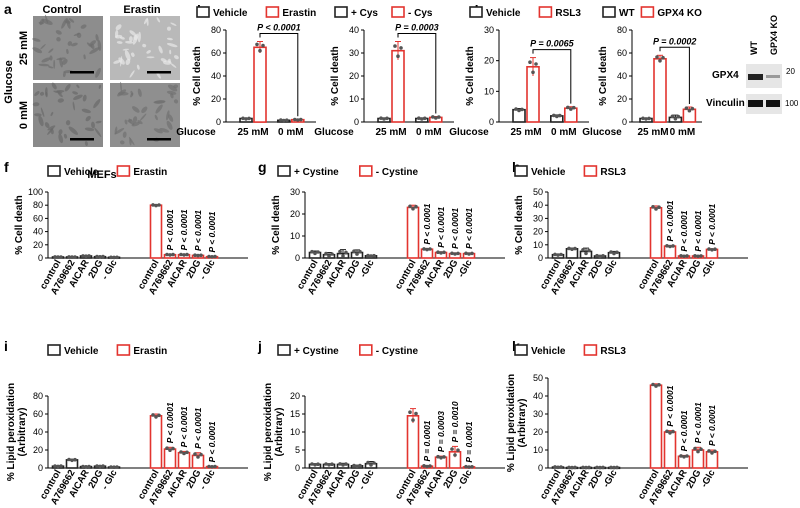  I want to click on legend-label-treated: RSL3, so click(613, 351).